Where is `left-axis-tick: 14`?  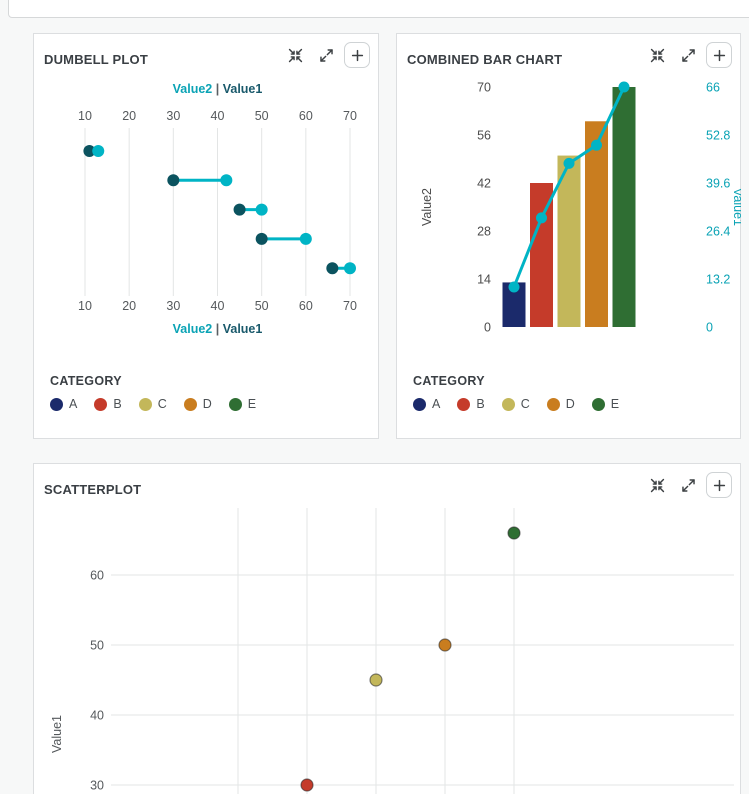
left-axis-tick: 14 is located at coordinates (484, 280).